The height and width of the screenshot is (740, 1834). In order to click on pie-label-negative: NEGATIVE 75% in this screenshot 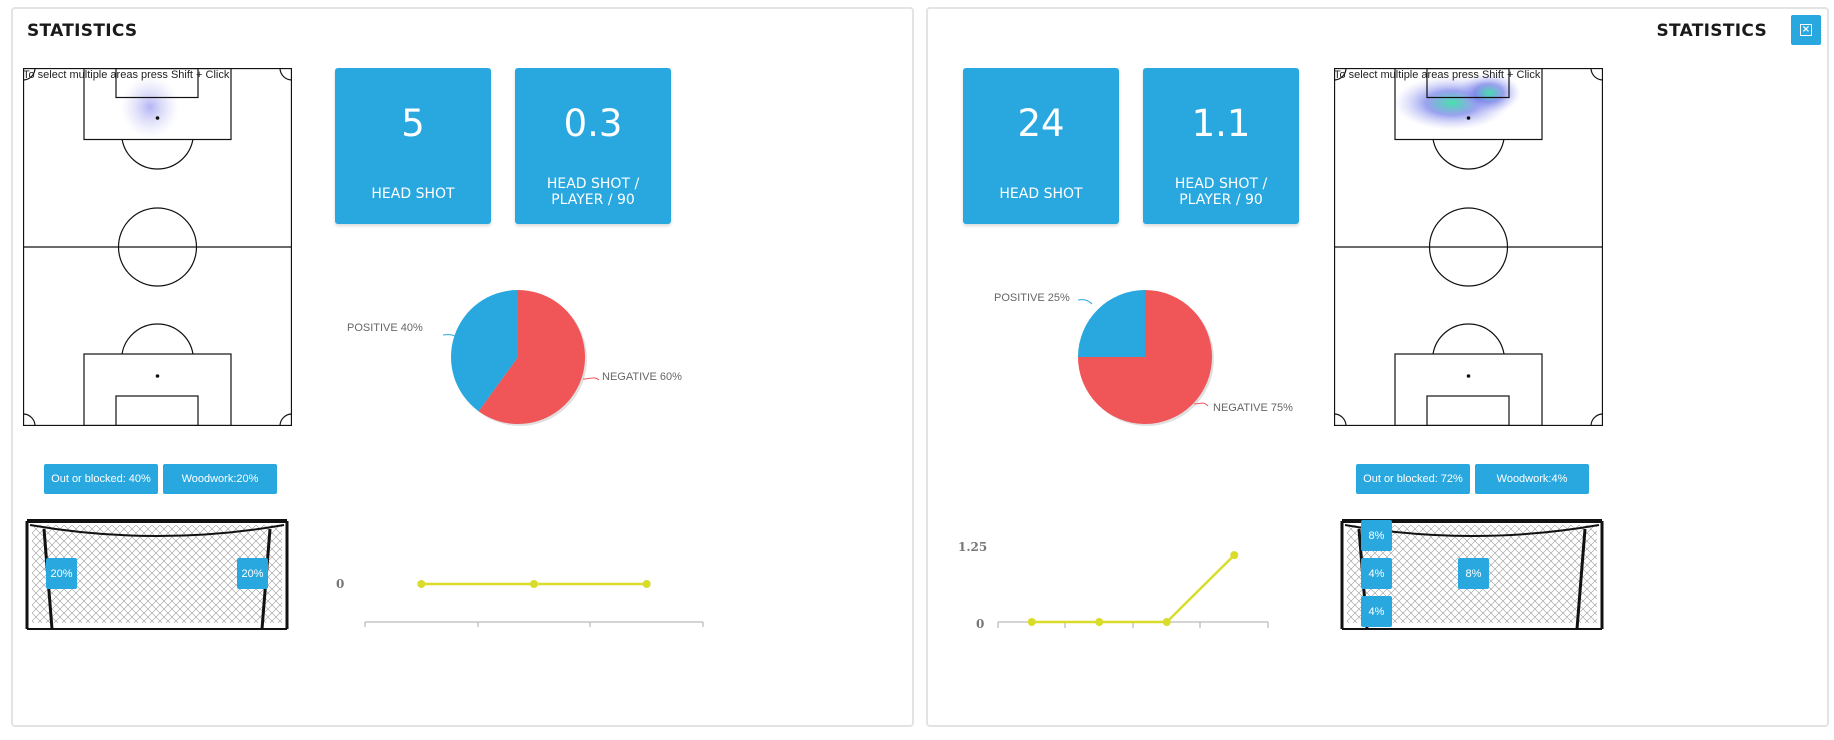, I will do `click(1253, 408)`.